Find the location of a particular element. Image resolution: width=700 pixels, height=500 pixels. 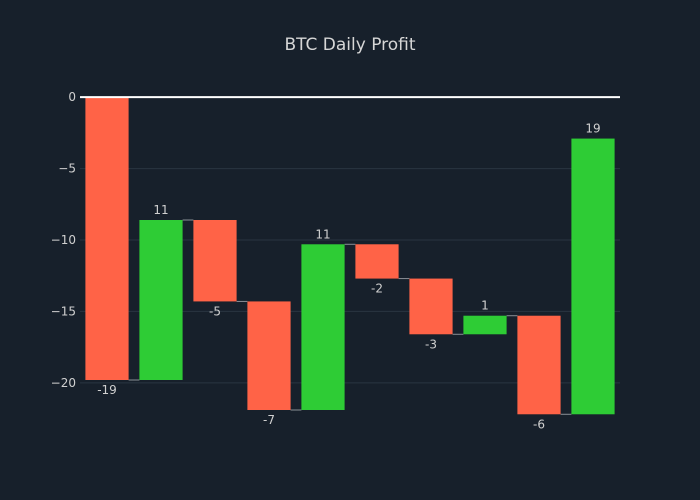

data-label: -2 is located at coordinates (377, 289).